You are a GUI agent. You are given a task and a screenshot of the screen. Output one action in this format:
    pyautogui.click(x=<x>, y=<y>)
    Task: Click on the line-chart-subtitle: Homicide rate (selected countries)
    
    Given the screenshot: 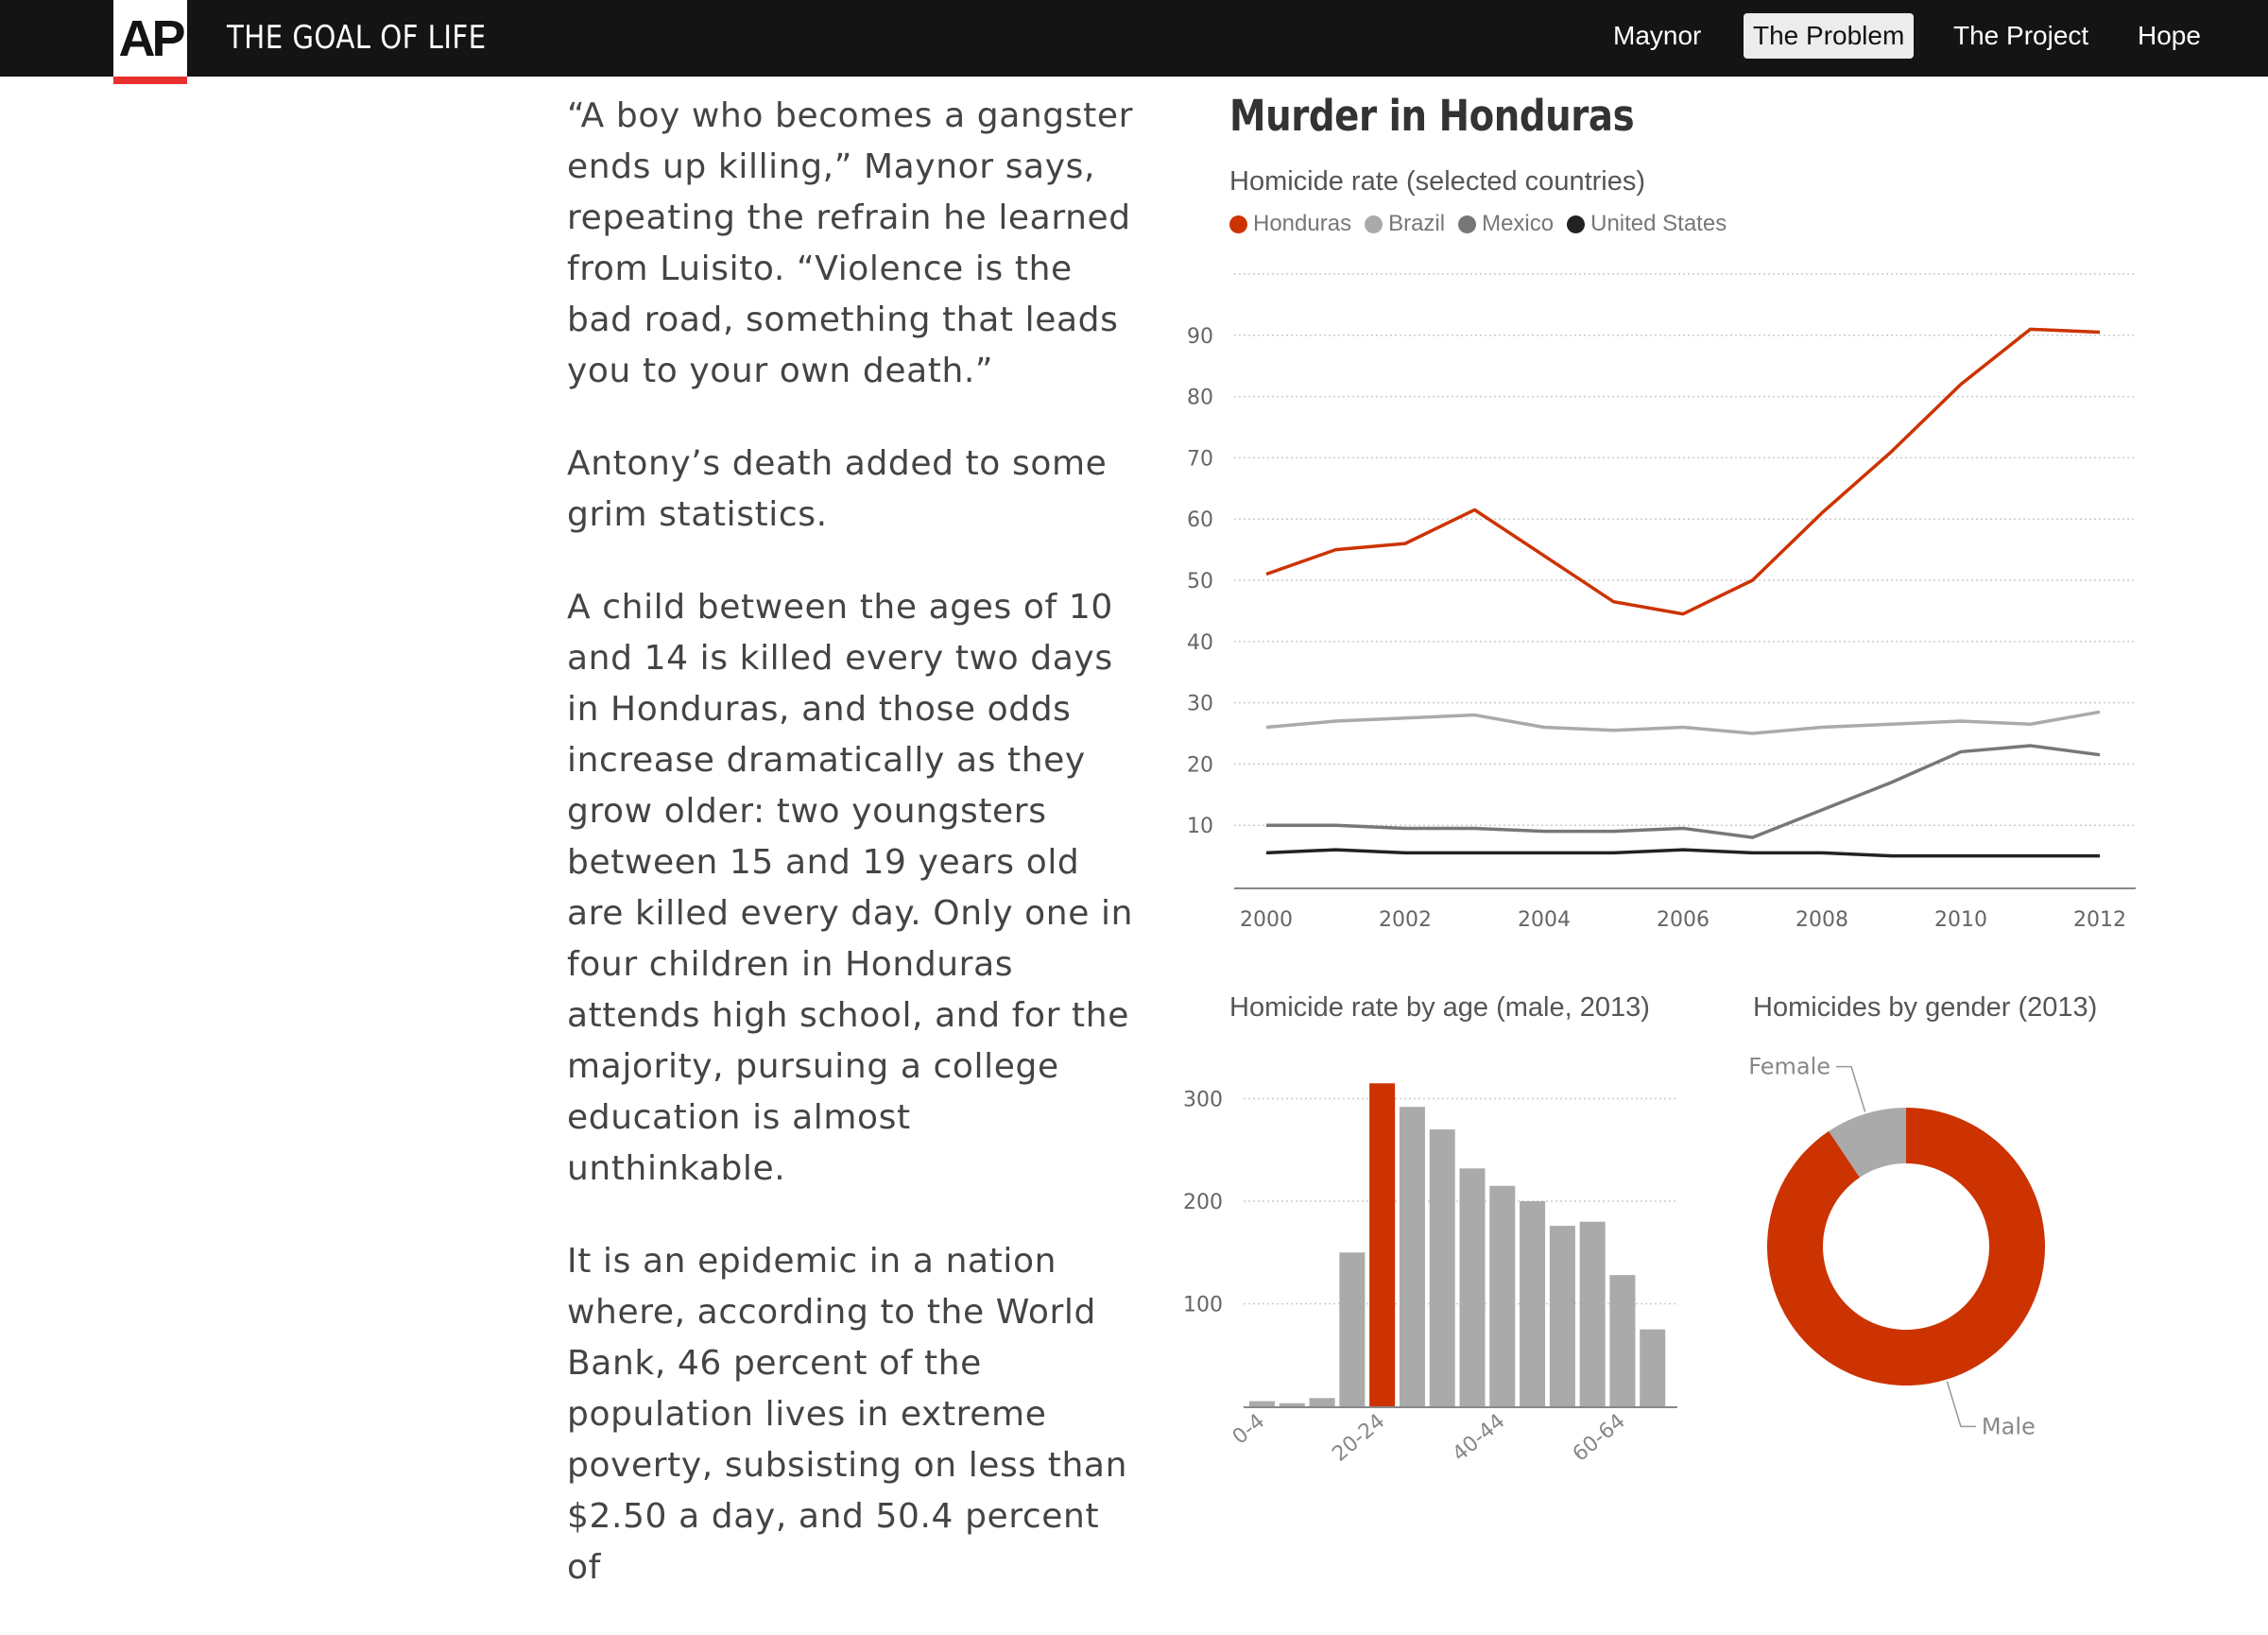 What is the action you would take?
    pyautogui.click(x=1437, y=182)
    